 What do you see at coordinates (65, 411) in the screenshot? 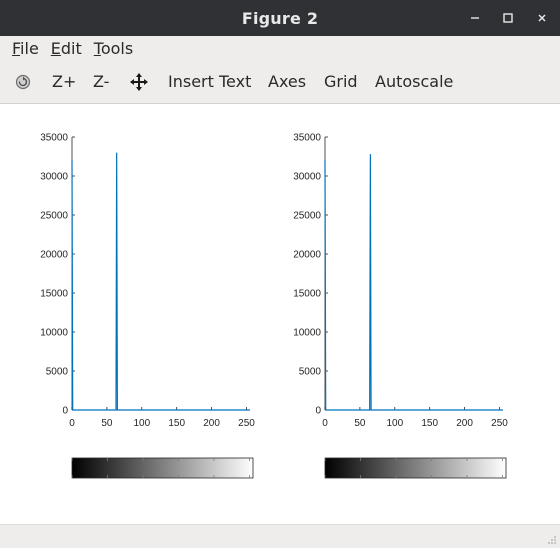
I see `chart-1-y-tick-label: 0` at bounding box center [65, 411].